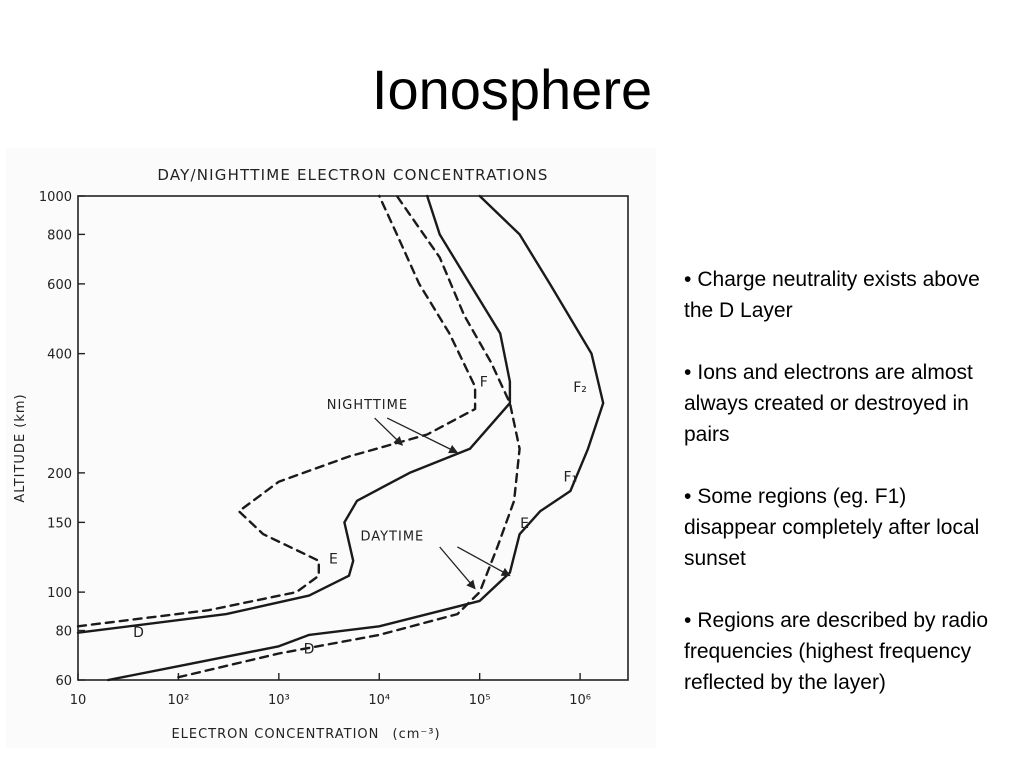 The image size is (1024, 768). I want to click on y-tick-label: 60, so click(63, 681).